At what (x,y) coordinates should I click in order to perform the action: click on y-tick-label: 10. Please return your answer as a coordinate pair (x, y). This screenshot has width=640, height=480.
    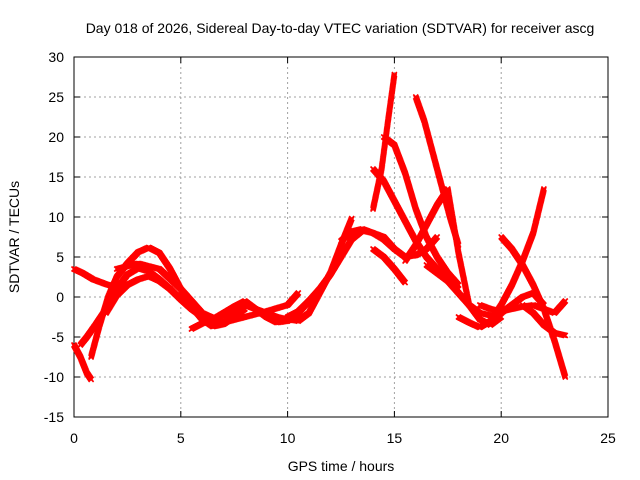
    Looking at the image, I should click on (56, 217).